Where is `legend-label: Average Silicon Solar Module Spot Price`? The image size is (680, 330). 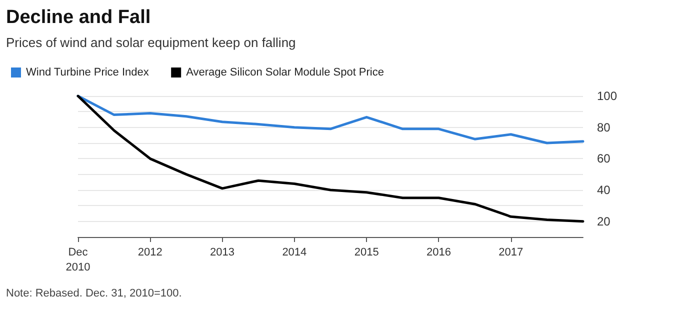 legend-label: Average Silicon Solar Module Spot Price is located at coordinates (285, 72).